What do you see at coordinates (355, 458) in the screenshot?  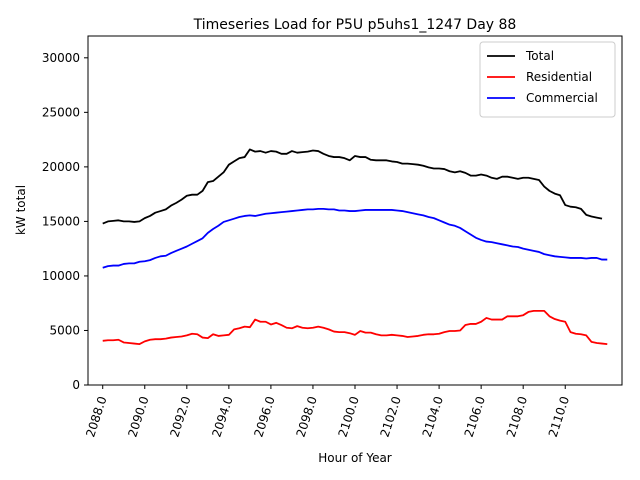 I see `x-axis-label: Hour of Year` at bounding box center [355, 458].